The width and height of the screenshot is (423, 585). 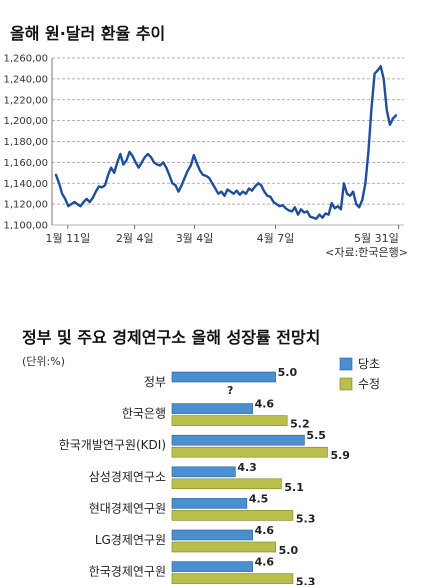 I want to click on x-tick-label: 1월 11일, so click(x=67, y=238).